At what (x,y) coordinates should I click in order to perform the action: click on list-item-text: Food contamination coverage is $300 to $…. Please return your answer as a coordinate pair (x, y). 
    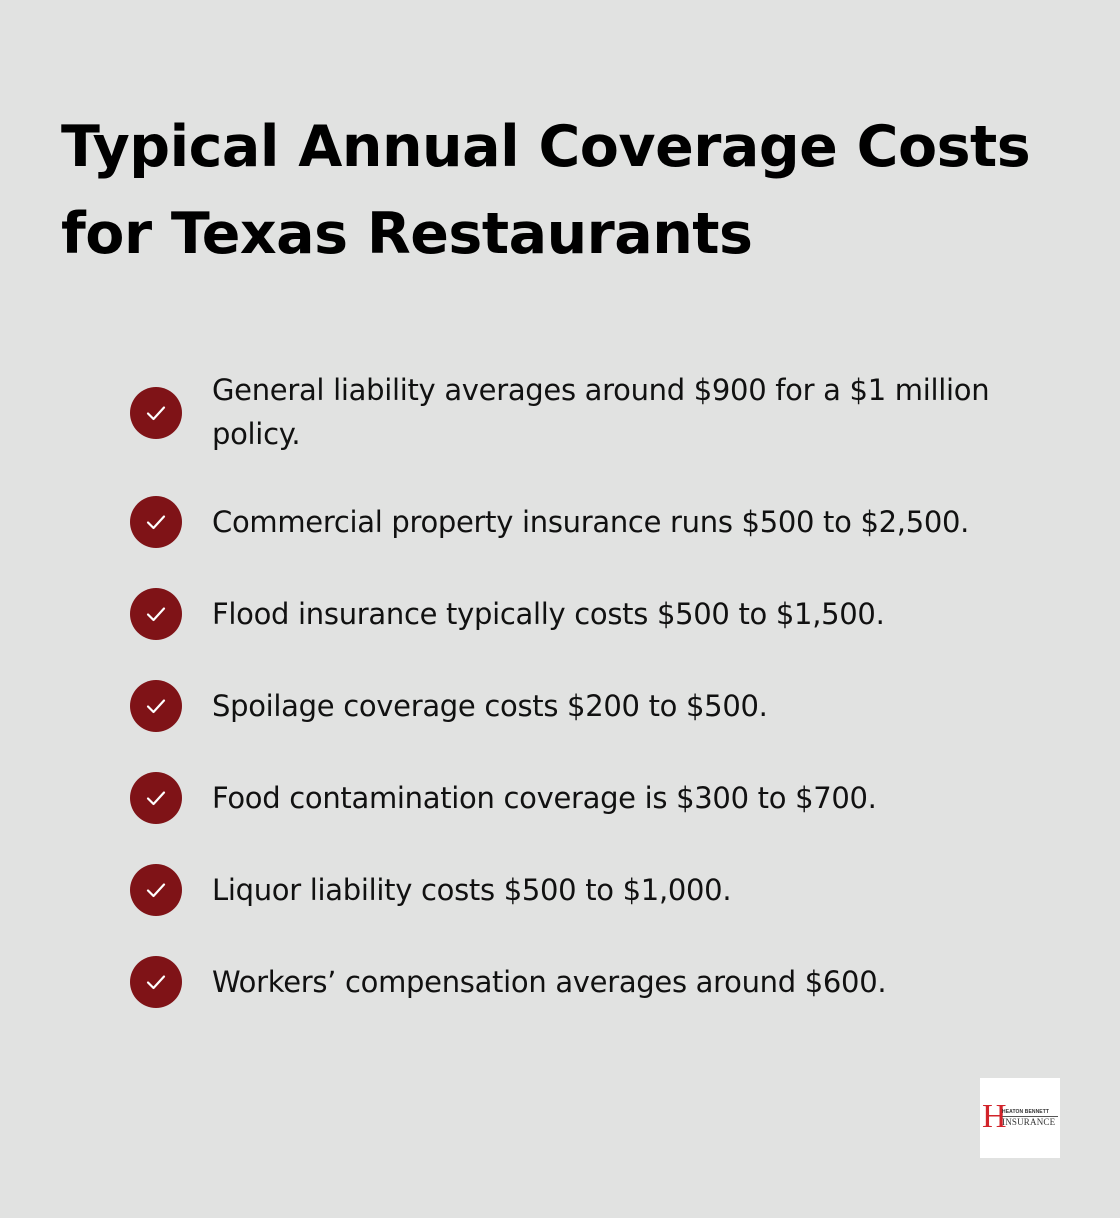
    Looking at the image, I should click on (544, 798).